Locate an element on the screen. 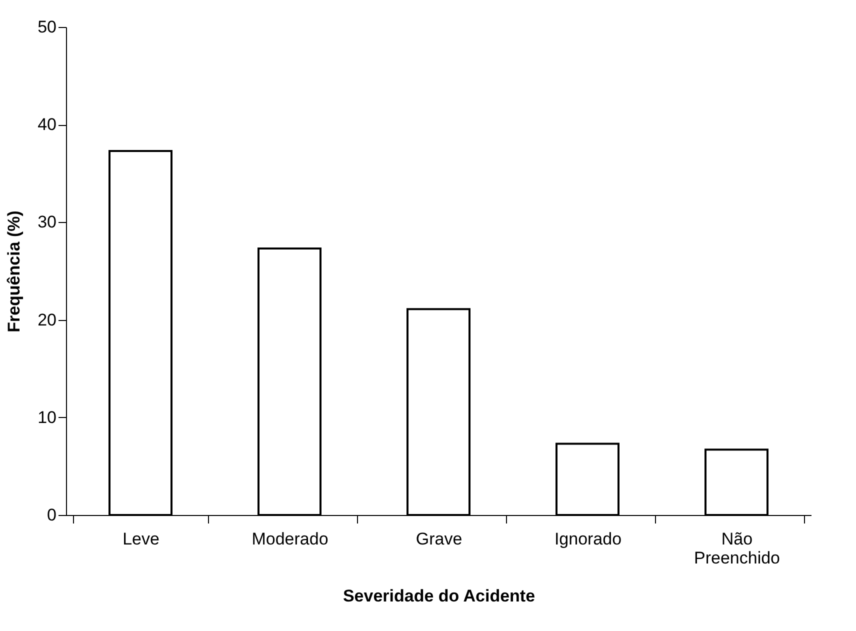 This screenshot has height=631, width=856. y-tick-label: 30 is located at coordinates (47, 222).